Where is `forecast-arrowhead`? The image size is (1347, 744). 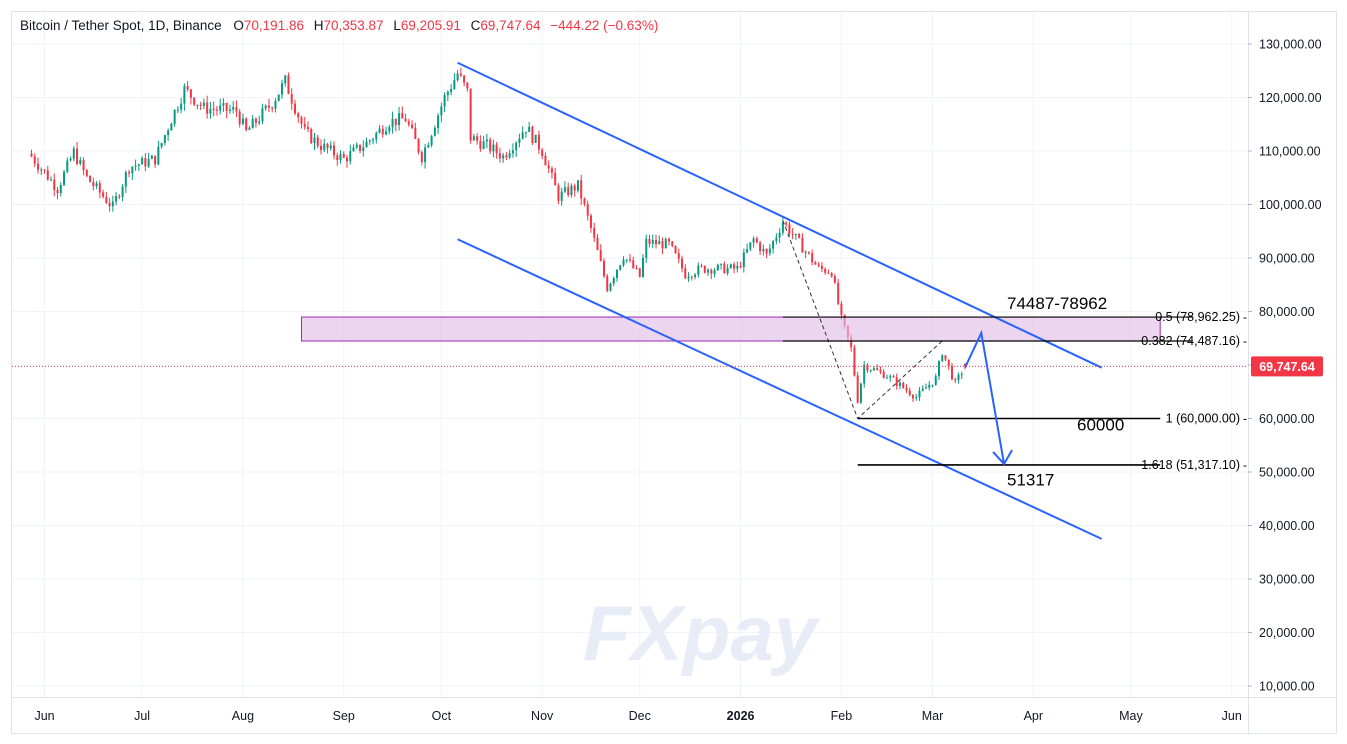 forecast-arrowhead is located at coordinates (1002, 457).